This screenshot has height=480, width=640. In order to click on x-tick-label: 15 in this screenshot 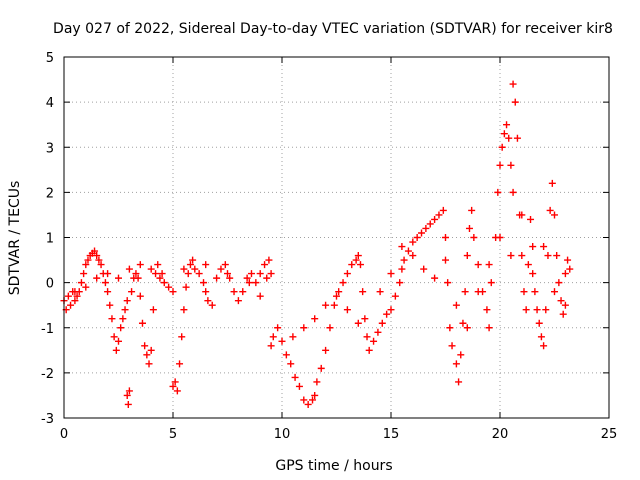, I will do `click(391, 434)`.